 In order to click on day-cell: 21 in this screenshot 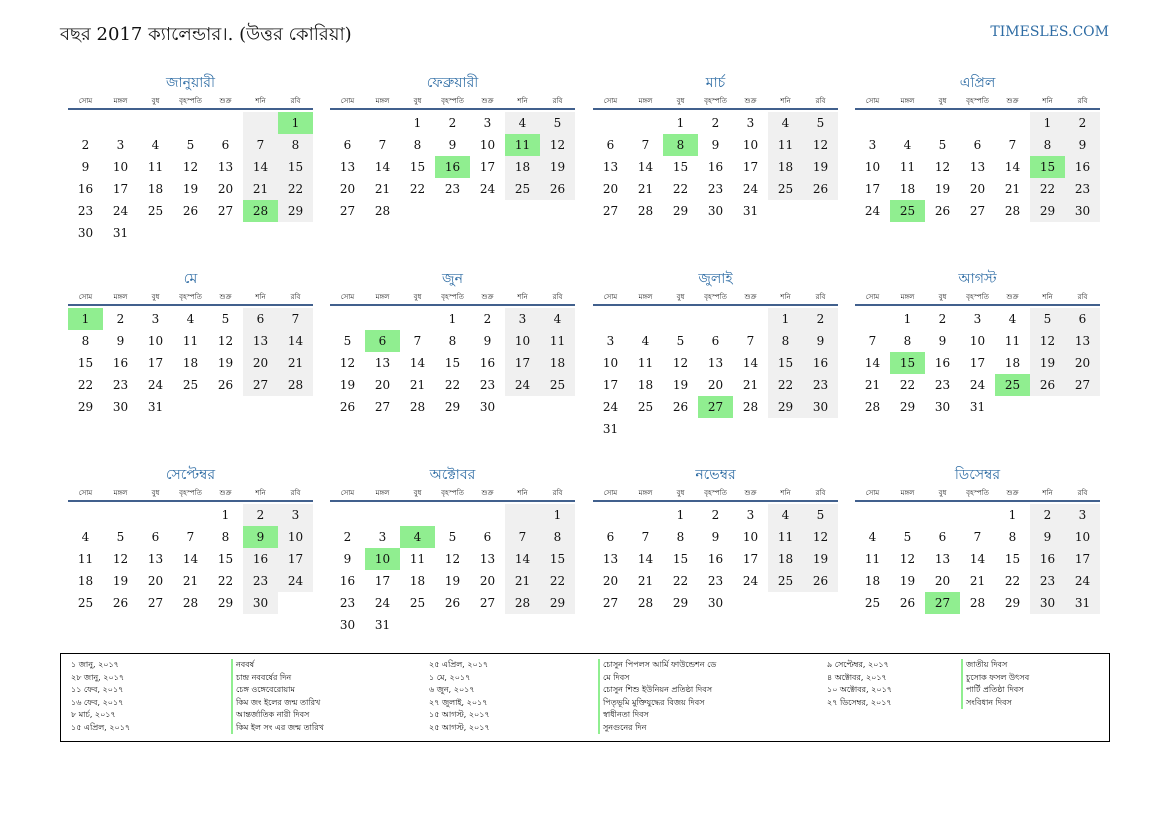, I will do `click(417, 385)`.